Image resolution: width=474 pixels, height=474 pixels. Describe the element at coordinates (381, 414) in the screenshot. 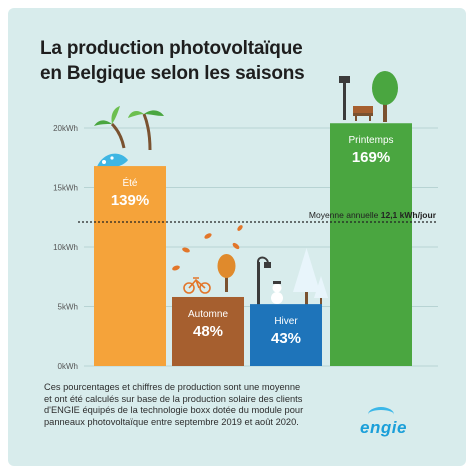

I see `engie-logo-arc` at that location.